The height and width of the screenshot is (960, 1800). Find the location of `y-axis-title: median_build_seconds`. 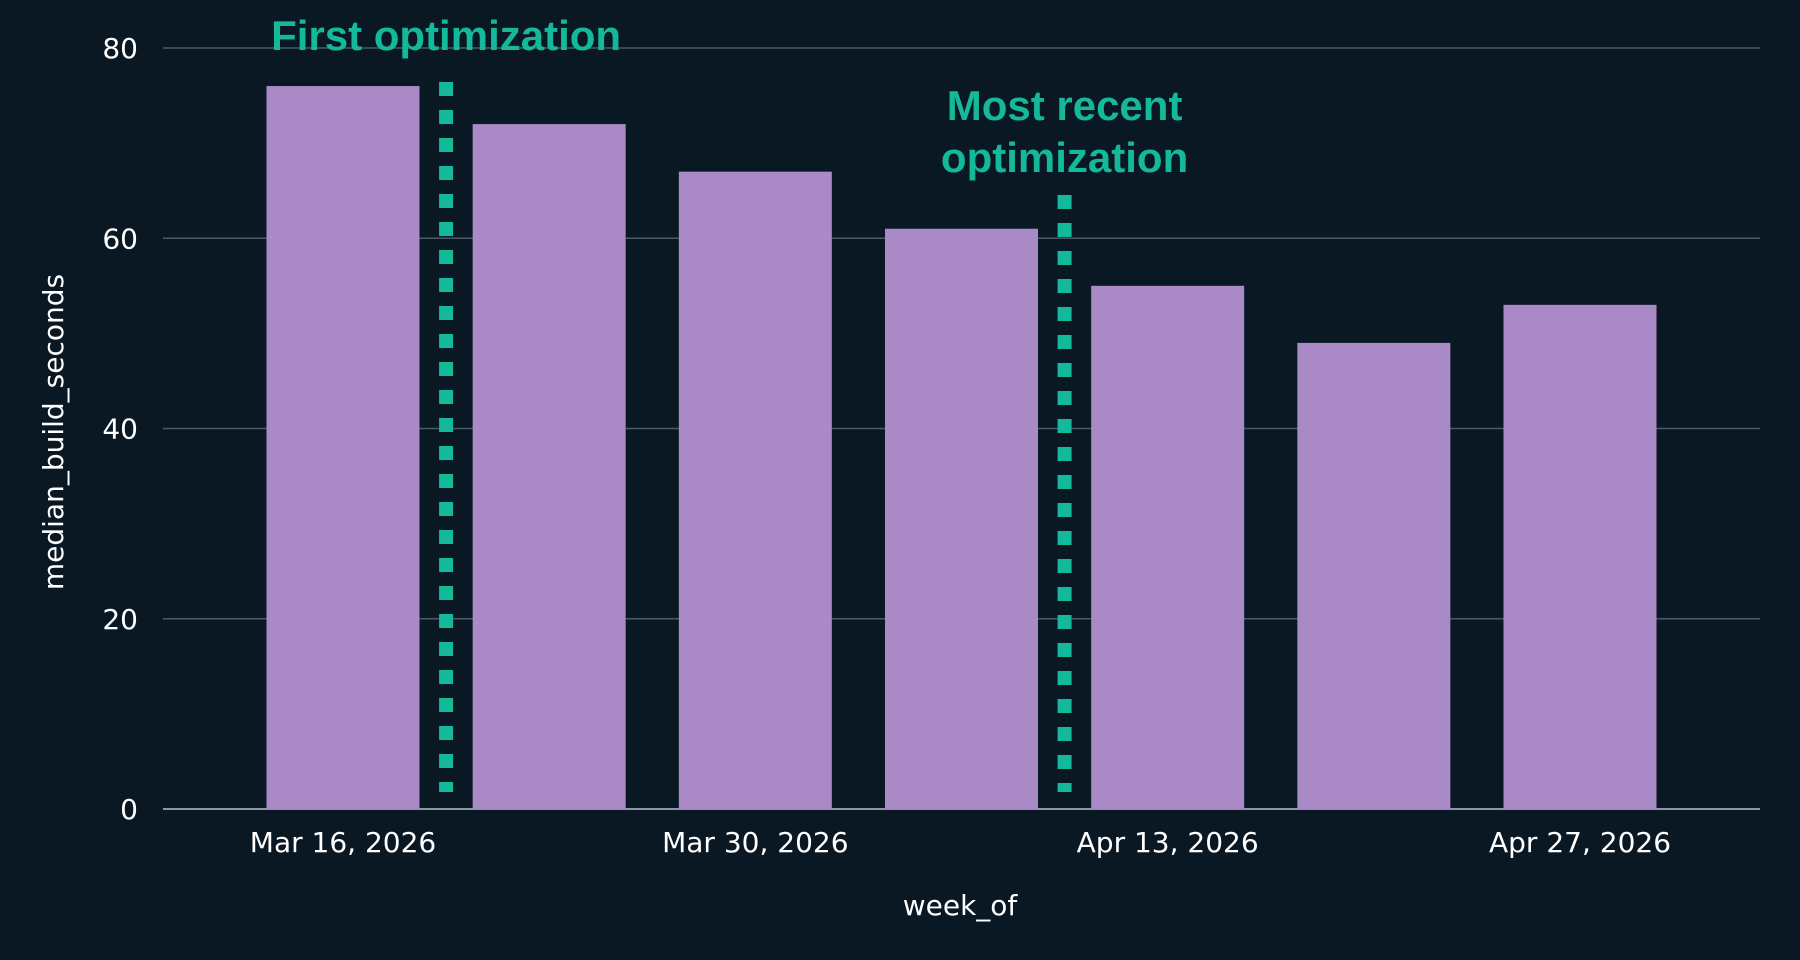

y-axis-title: median_build_seconds is located at coordinates (53, 432).